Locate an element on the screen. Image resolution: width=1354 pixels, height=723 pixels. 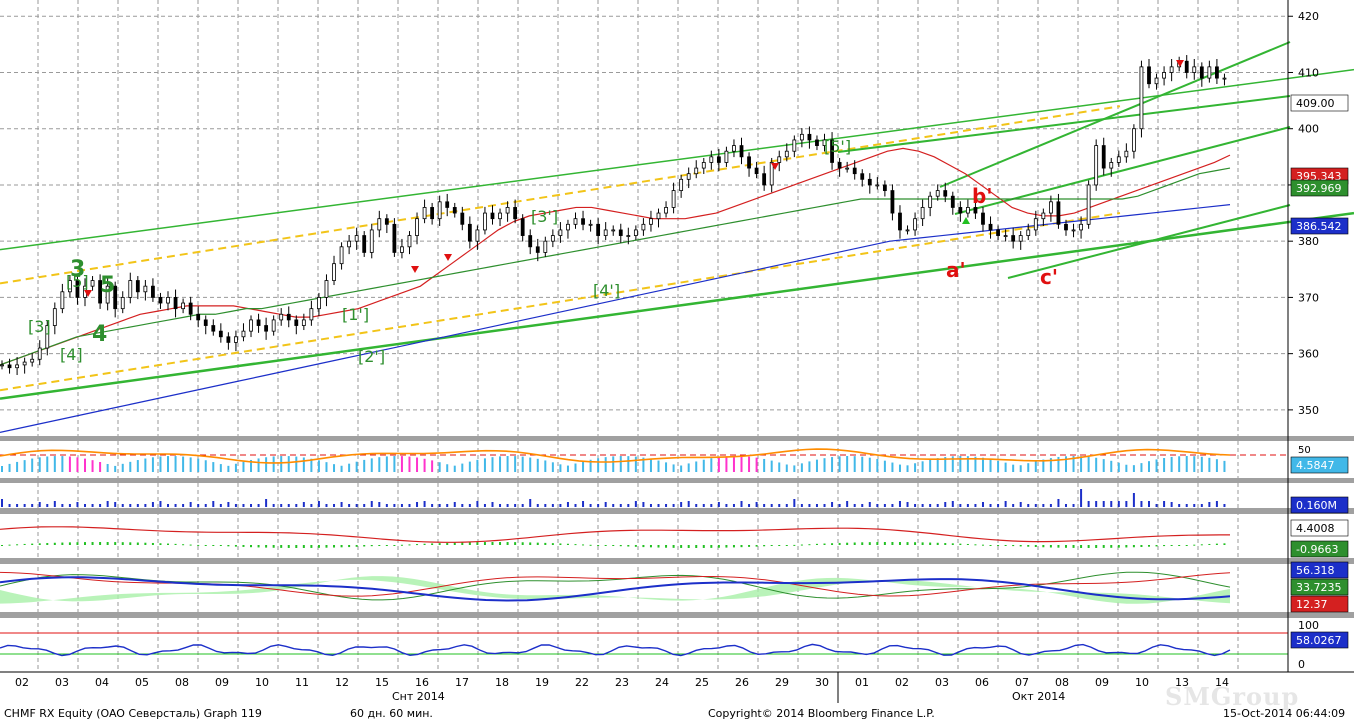
wave-label: [1'] is located at coordinates (355, 314).